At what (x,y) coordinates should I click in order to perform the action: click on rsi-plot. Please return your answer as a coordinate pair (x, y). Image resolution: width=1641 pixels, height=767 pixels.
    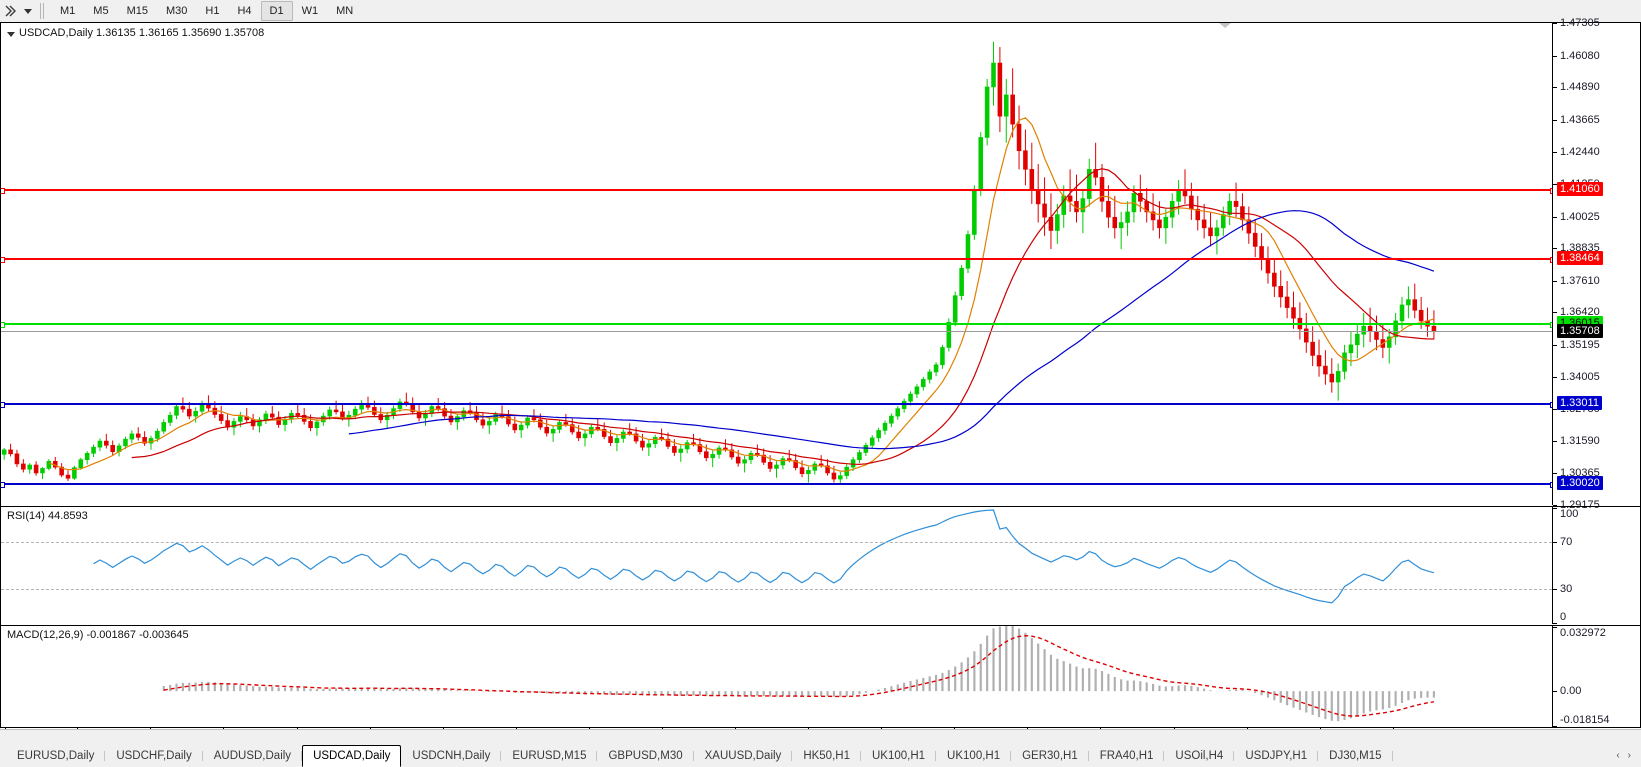
    Looking at the image, I should click on (776, 565).